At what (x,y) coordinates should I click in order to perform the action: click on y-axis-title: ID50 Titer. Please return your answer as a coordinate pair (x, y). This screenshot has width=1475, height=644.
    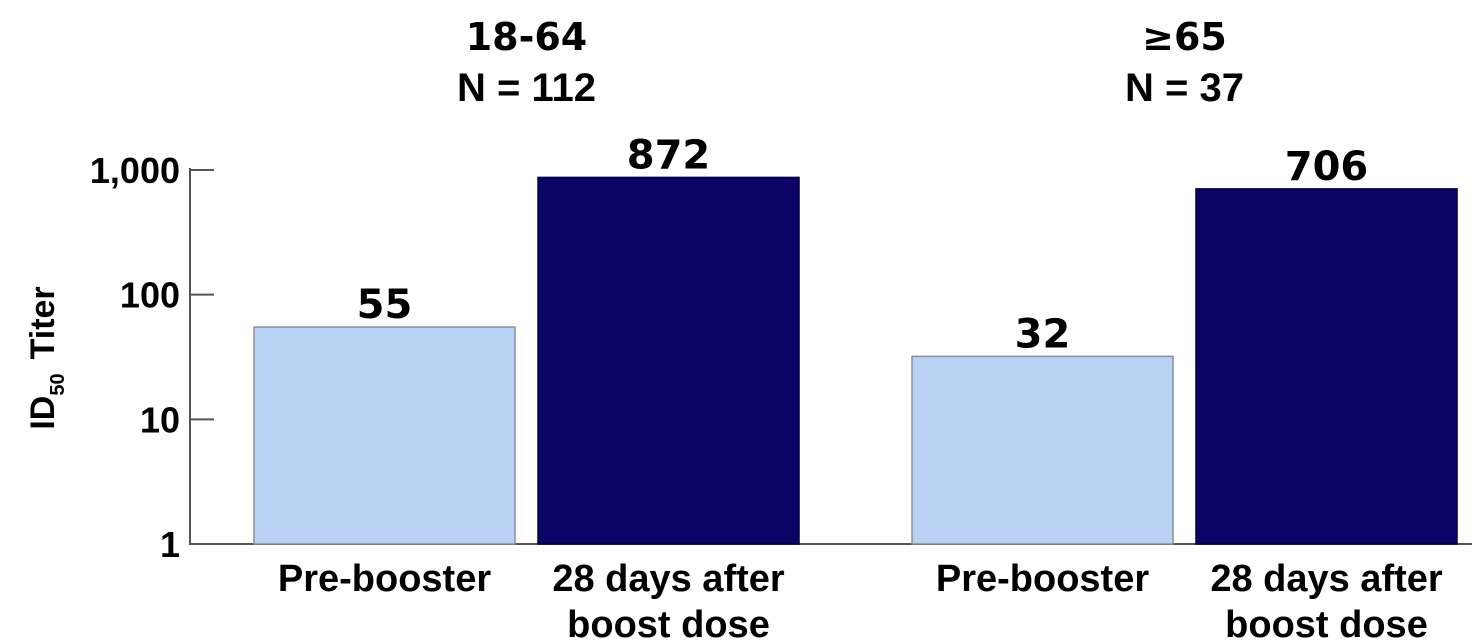
    Looking at the image, I should click on (46, 357).